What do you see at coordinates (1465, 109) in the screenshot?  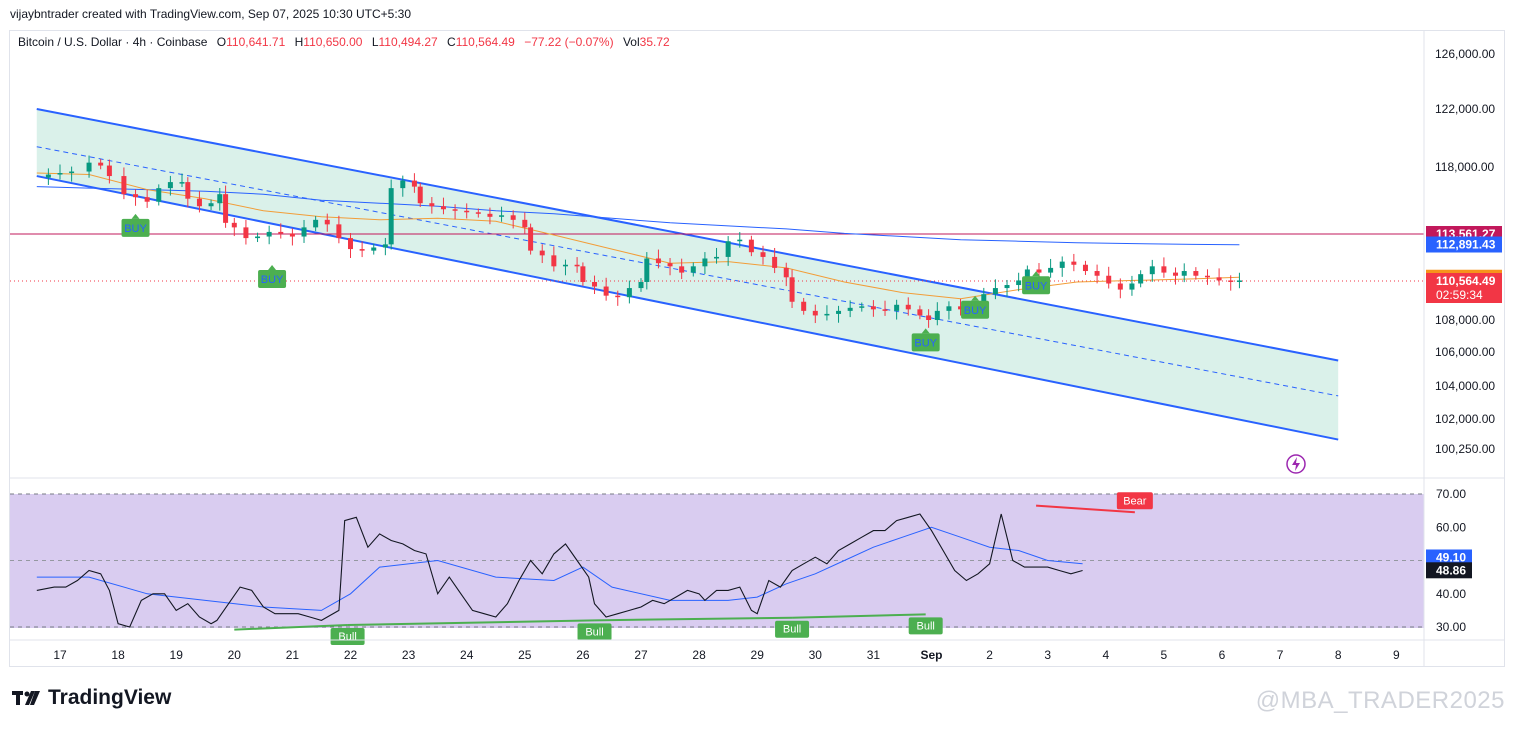 I see `price-axis-tick: 122,000.00` at bounding box center [1465, 109].